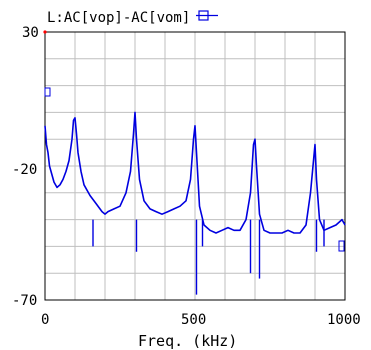 The height and width of the screenshot is (350, 371). What do you see at coordinates (47, 92) in the screenshot?
I see `series-start-marker` at bounding box center [47, 92].